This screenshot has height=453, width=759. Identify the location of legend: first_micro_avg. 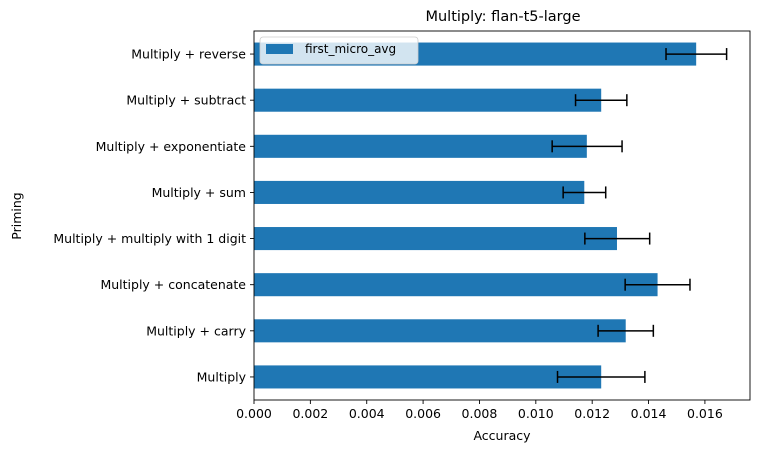
(339, 50).